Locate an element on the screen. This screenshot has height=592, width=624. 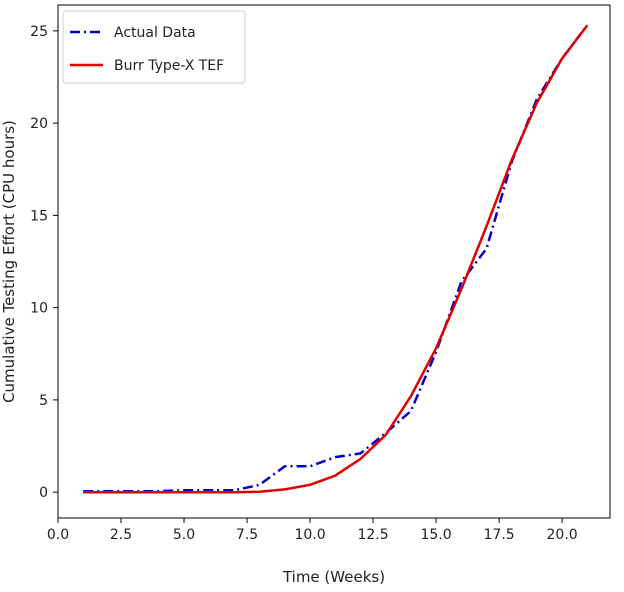
x-tick-label: 17.5 is located at coordinates (499, 535).